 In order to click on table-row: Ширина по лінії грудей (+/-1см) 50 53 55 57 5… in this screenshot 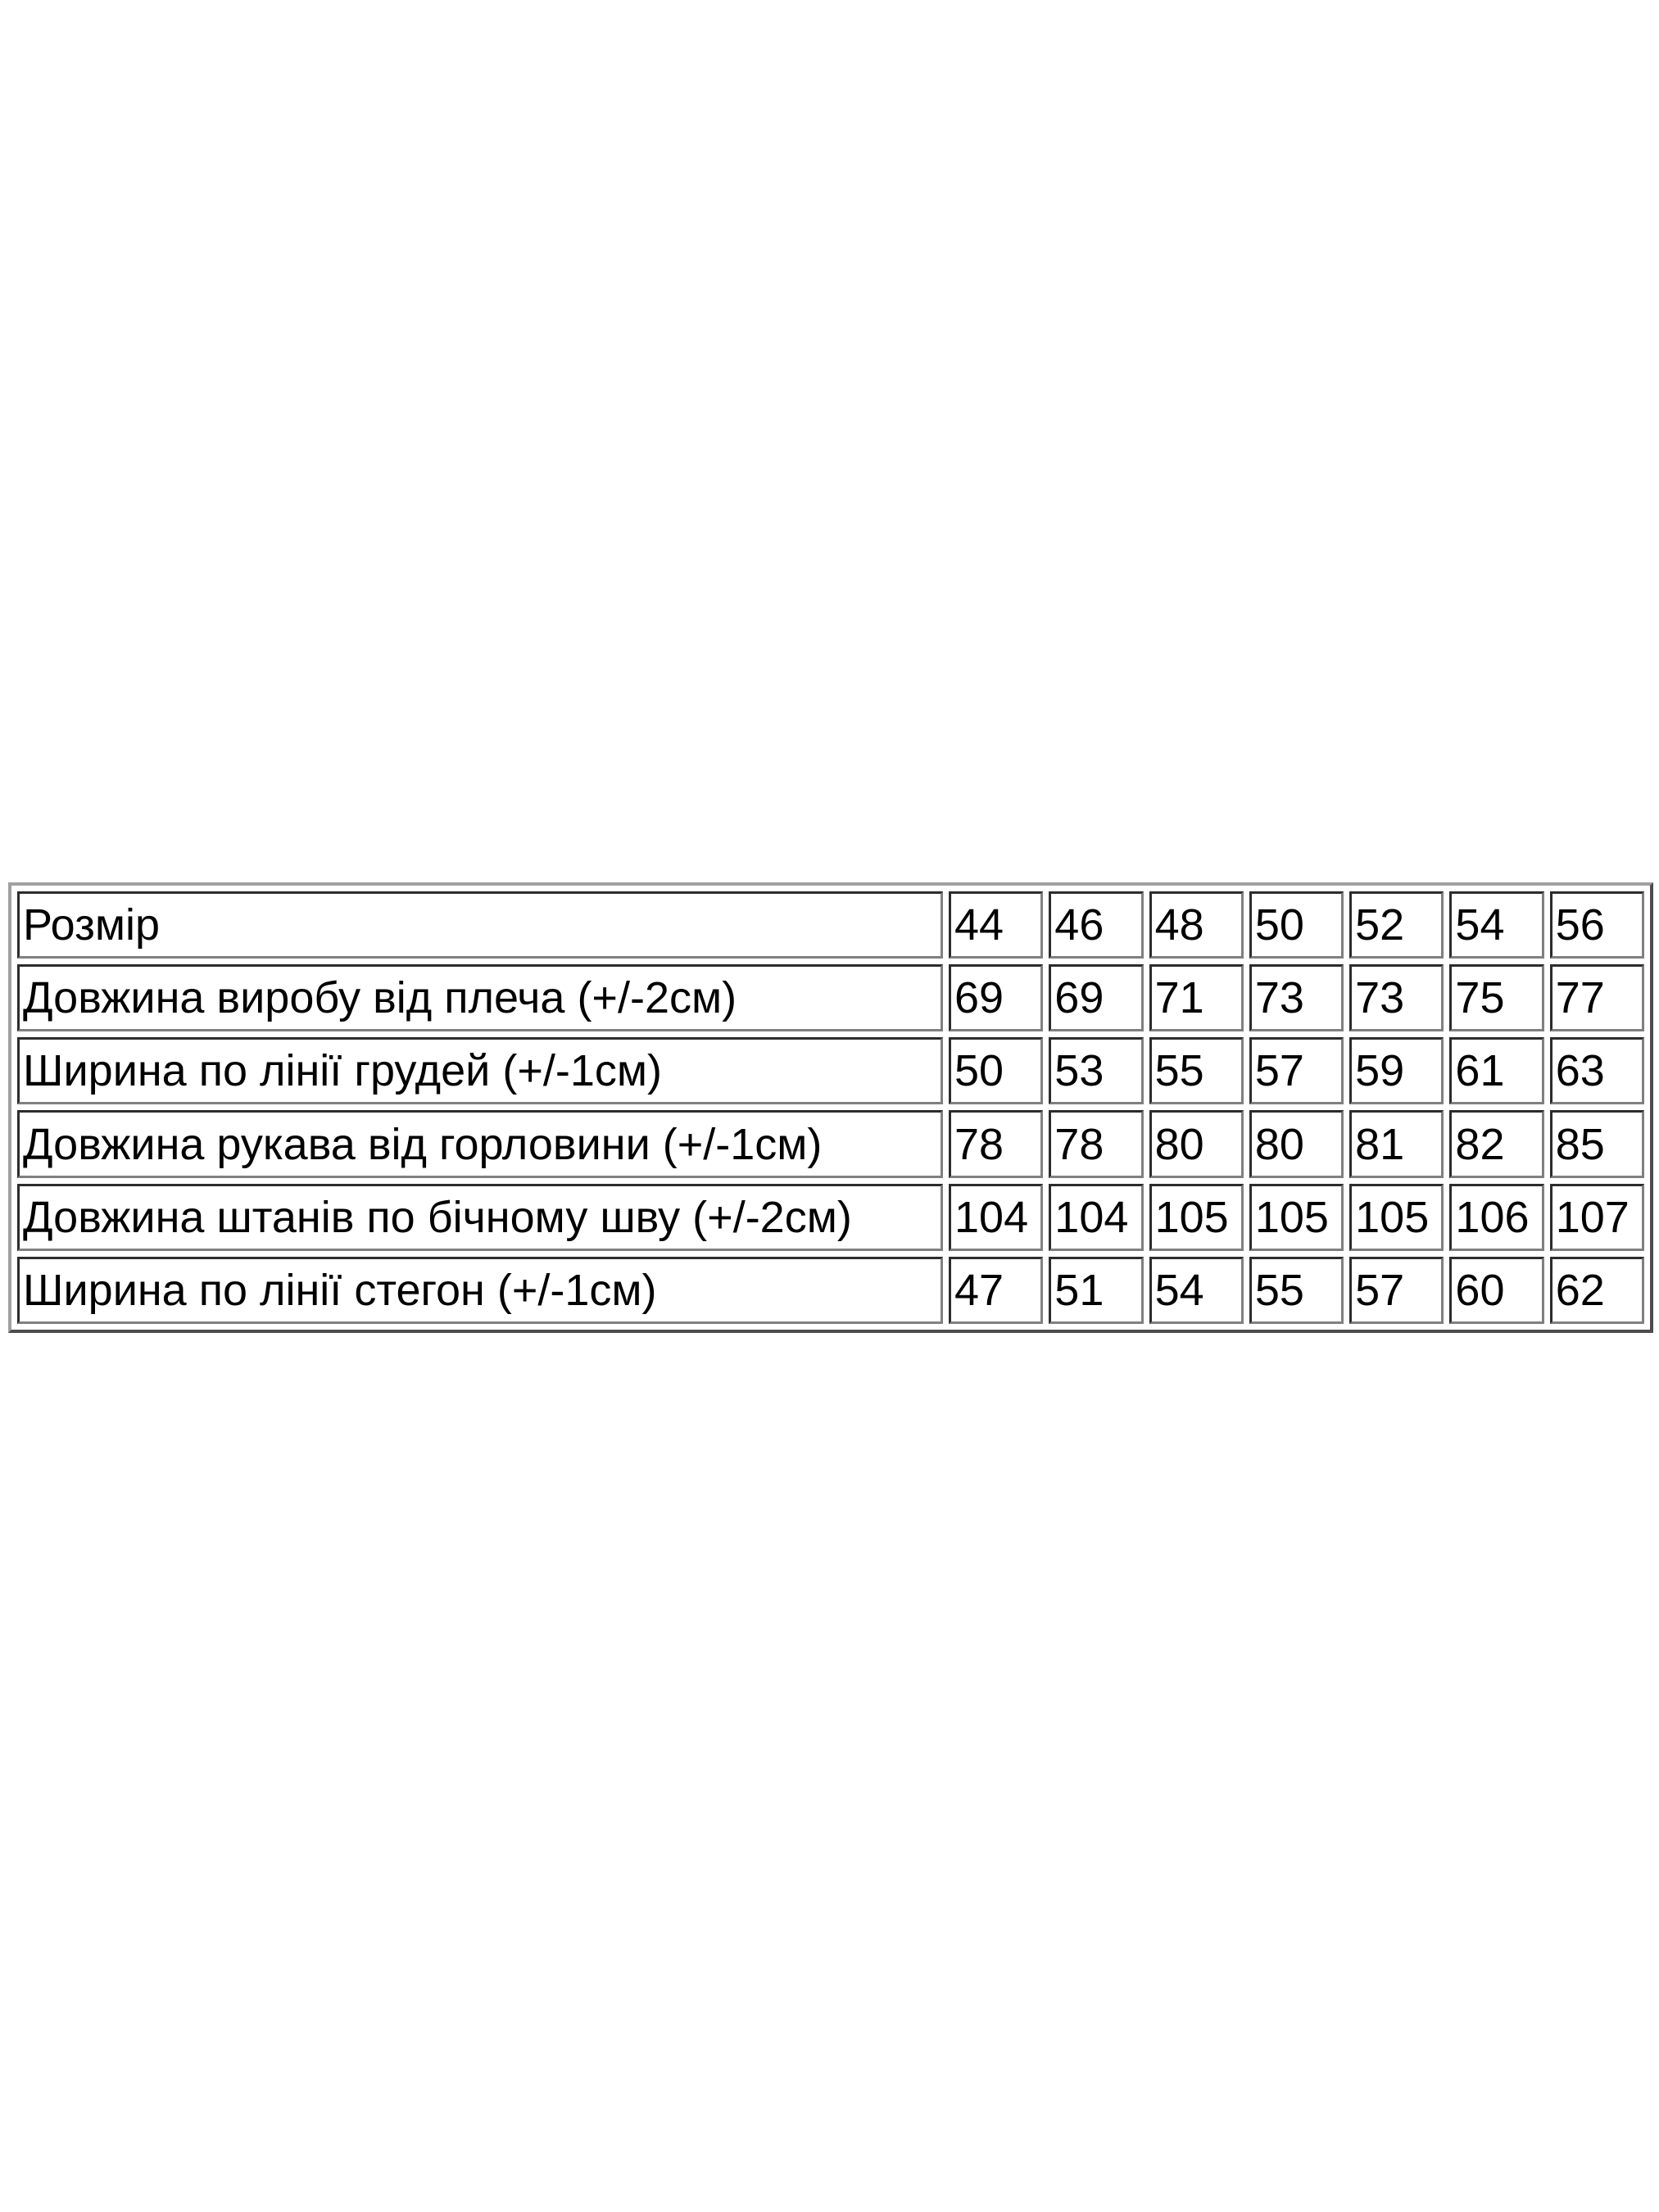, I will do `click(830, 1071)`.